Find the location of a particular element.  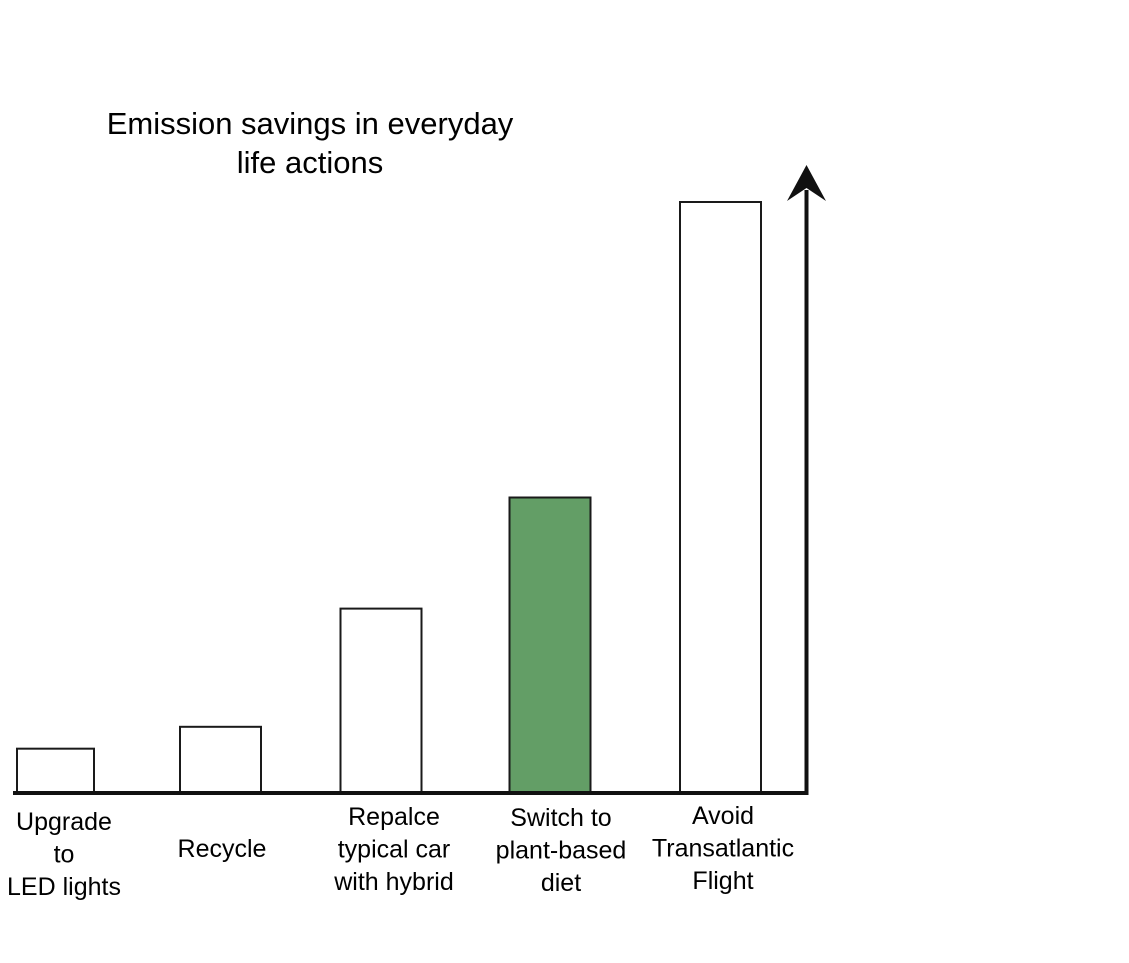

category-label: to is located at coordinates (64, 855).